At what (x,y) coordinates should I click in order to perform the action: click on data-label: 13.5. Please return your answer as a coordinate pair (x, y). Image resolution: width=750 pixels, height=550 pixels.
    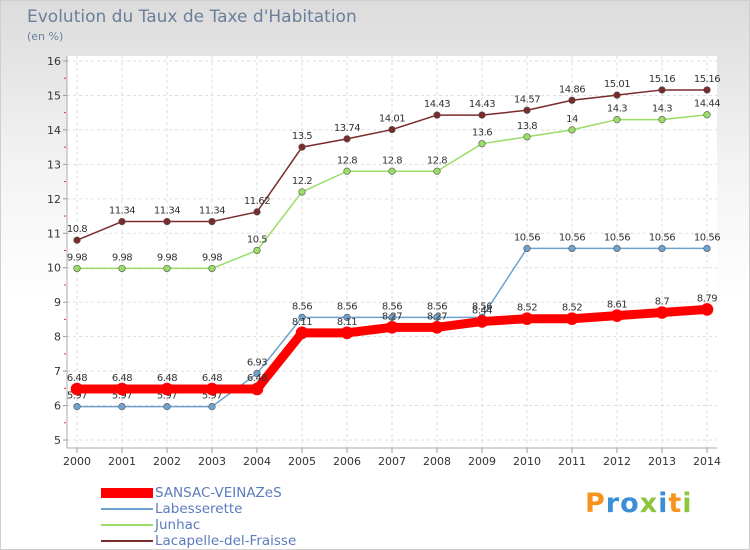
    Looking at the image, I should click on (302, 136).